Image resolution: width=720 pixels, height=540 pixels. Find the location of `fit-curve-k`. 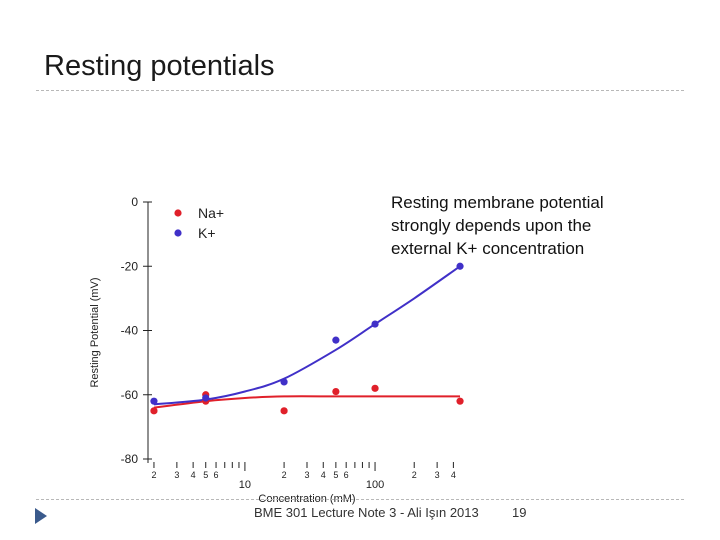

fit-curve-k is located at coordinates (307, 335).